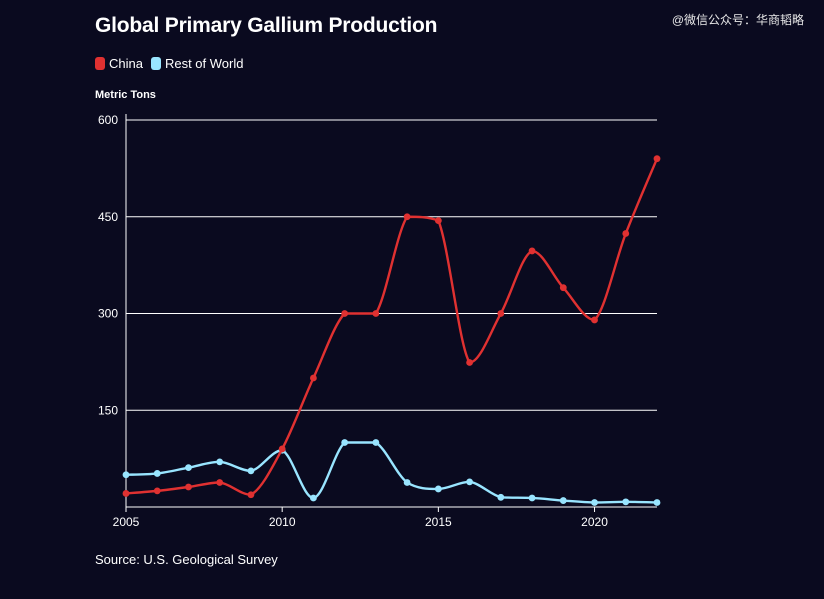  I want to click on legend: China Rest of World, so click(173, 63).